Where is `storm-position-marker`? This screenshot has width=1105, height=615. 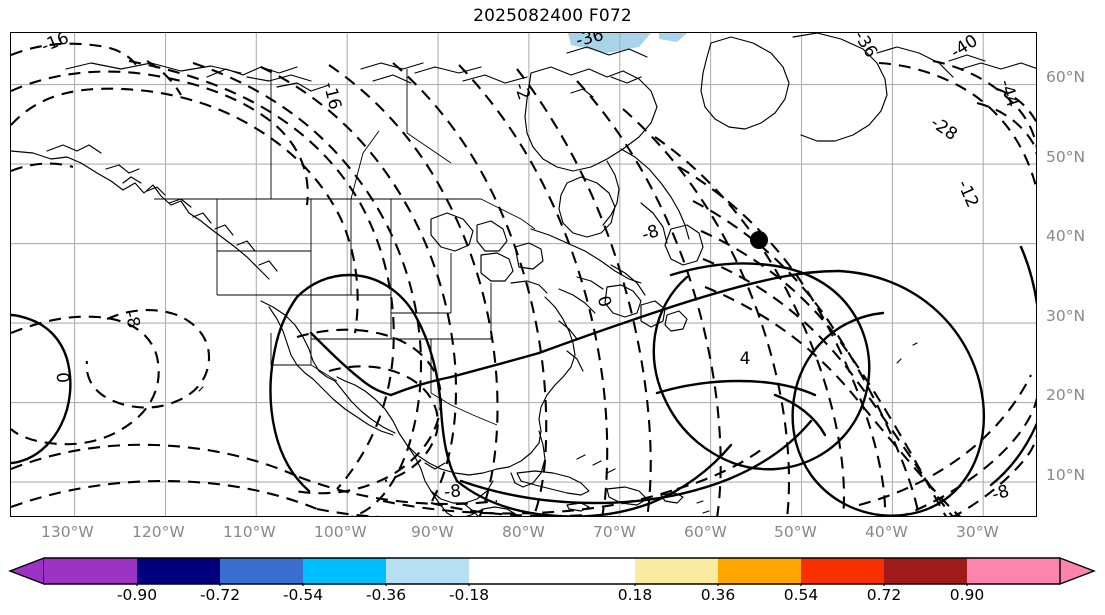 storm-position-marker is located at coordinates (759, 240).